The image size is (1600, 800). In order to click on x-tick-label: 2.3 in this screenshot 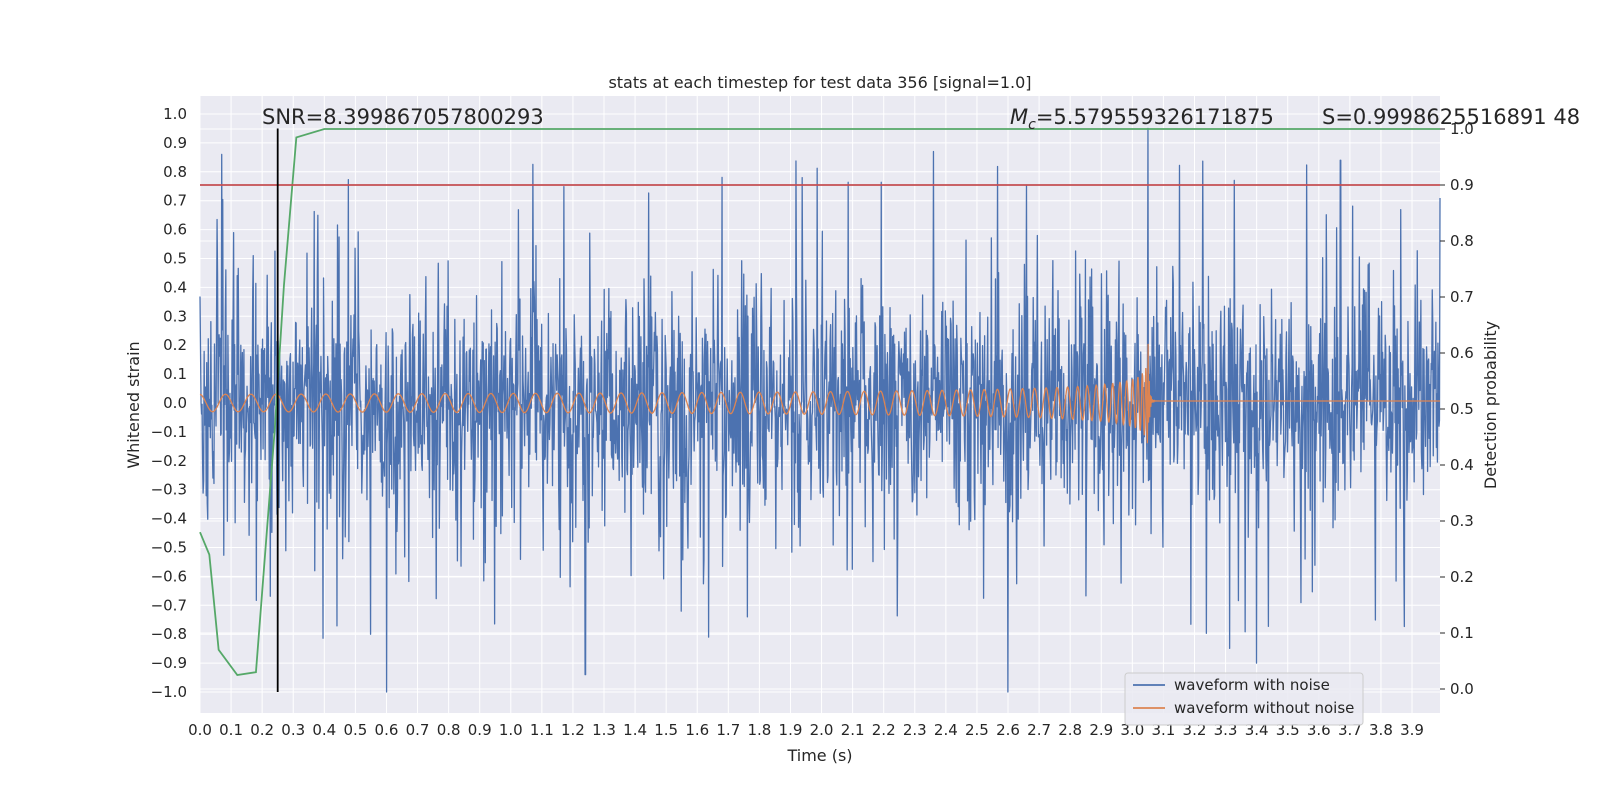, I will do `click(915, 730)`.